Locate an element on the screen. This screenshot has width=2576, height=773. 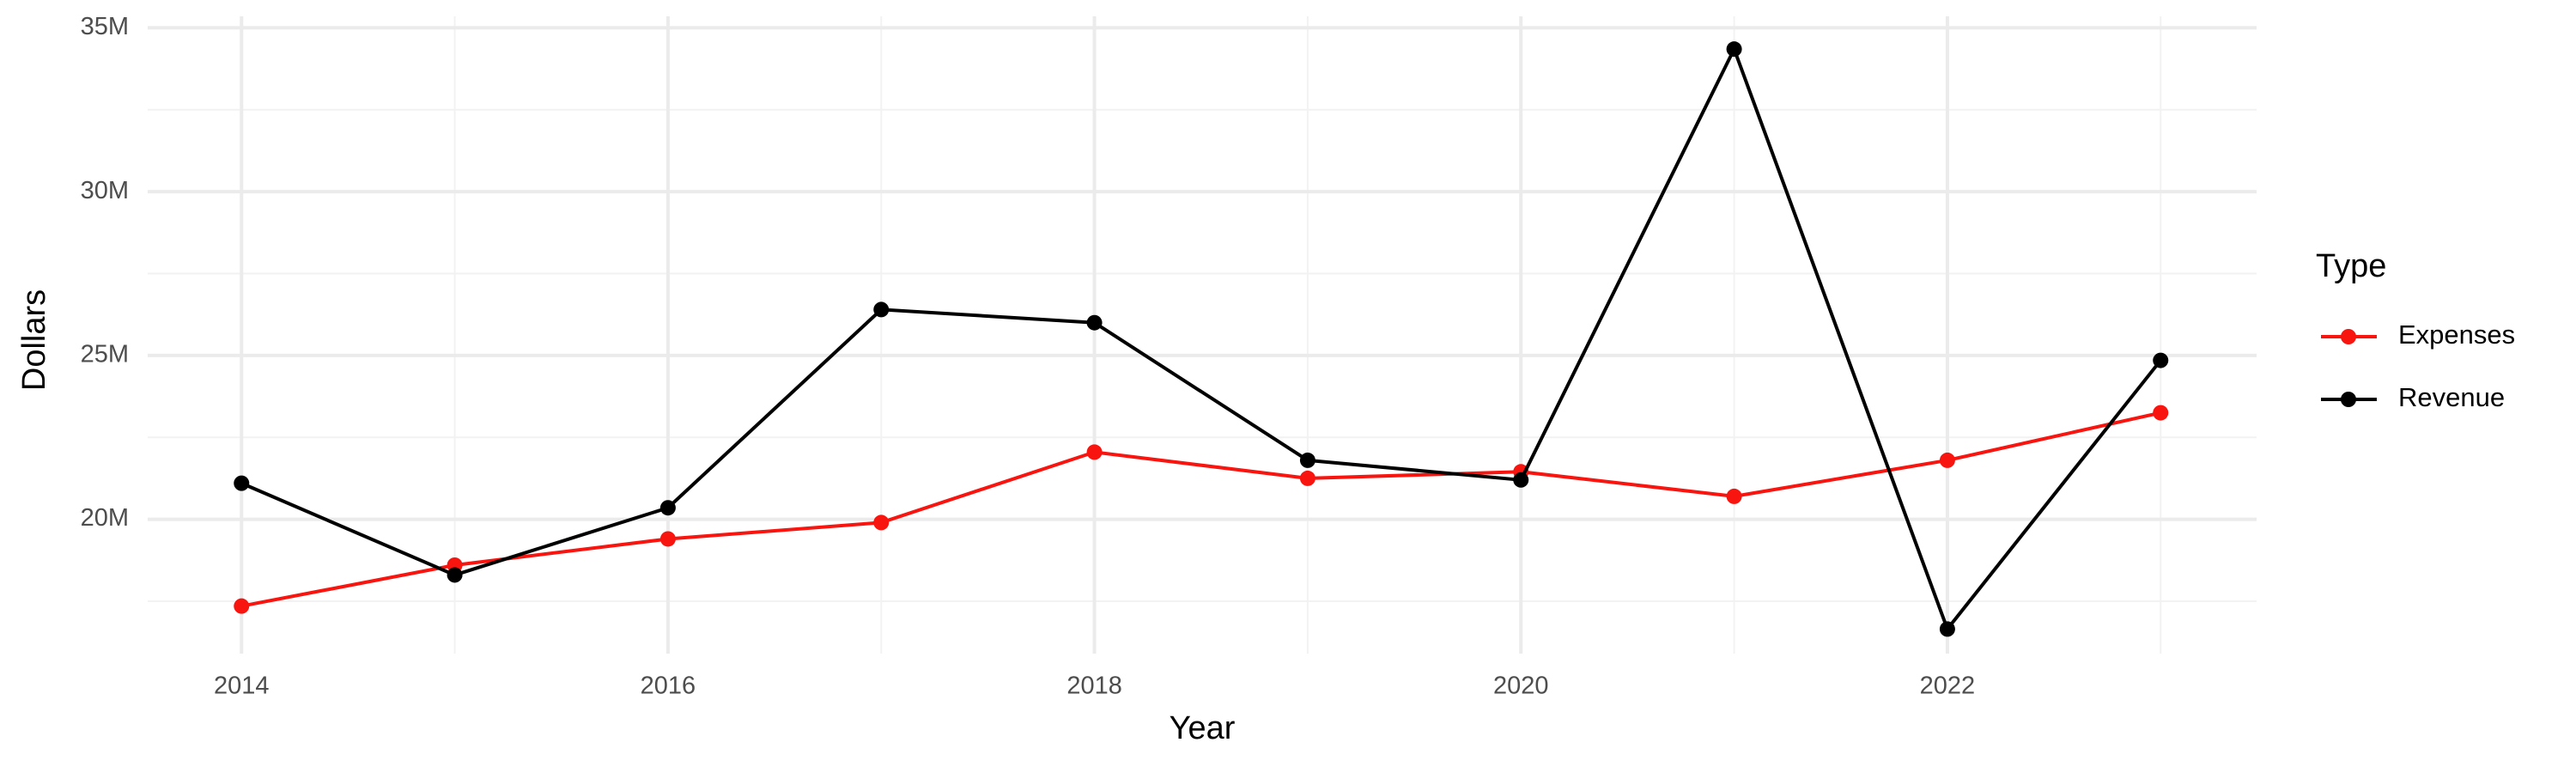
y-axis-title: Dollars is located at coordinates (34, 340).